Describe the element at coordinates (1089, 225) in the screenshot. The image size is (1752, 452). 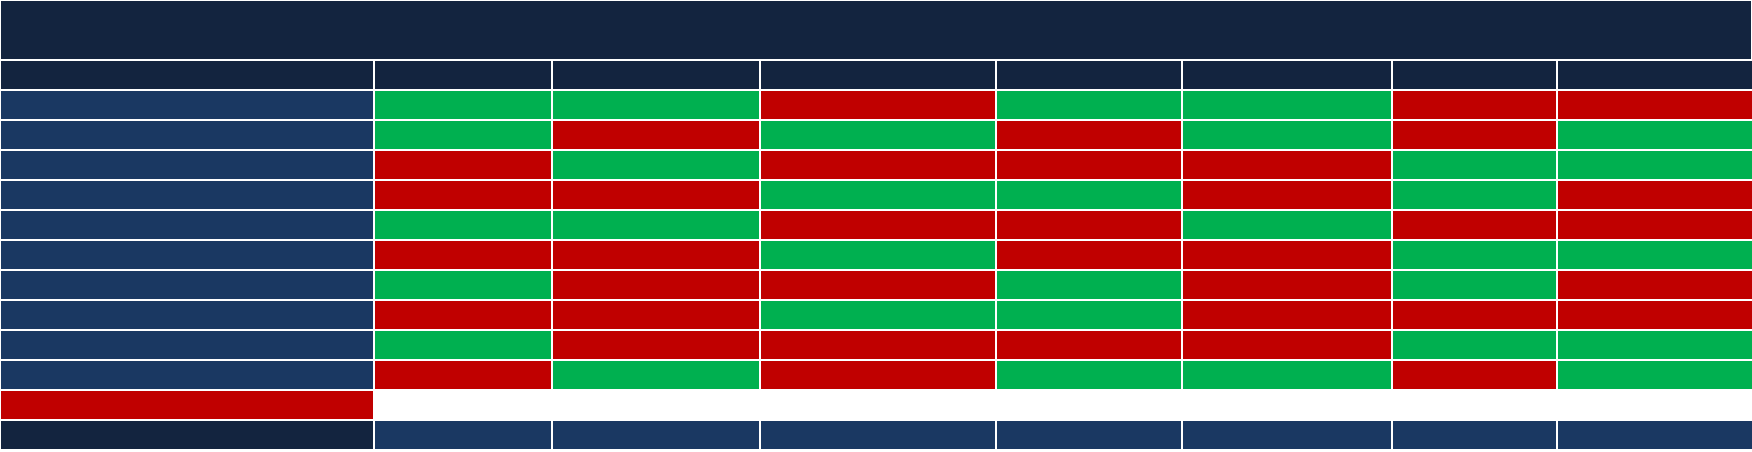
I see `status-cell-r5-c4-fail` at that location.